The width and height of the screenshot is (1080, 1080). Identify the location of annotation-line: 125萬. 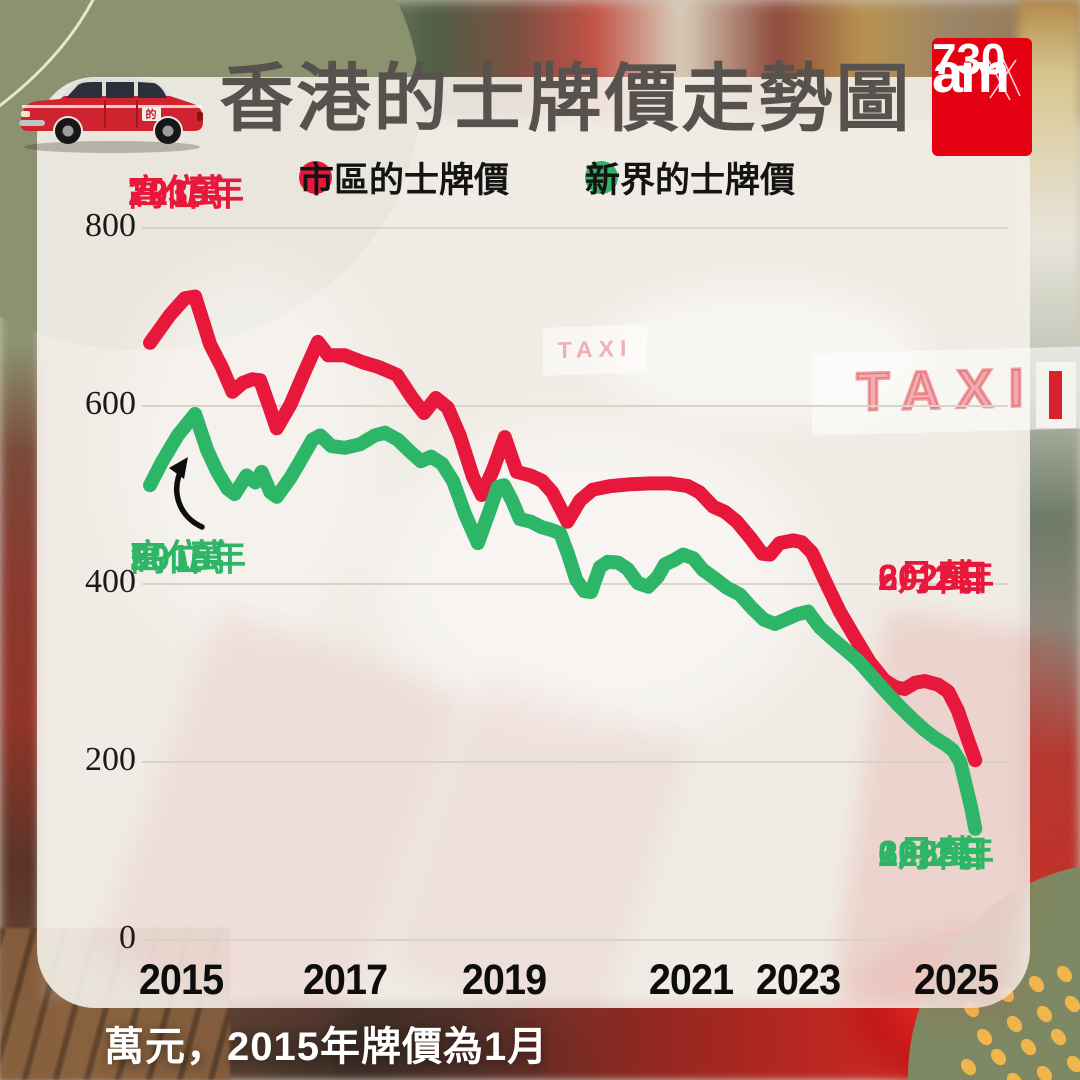
(926, 853).